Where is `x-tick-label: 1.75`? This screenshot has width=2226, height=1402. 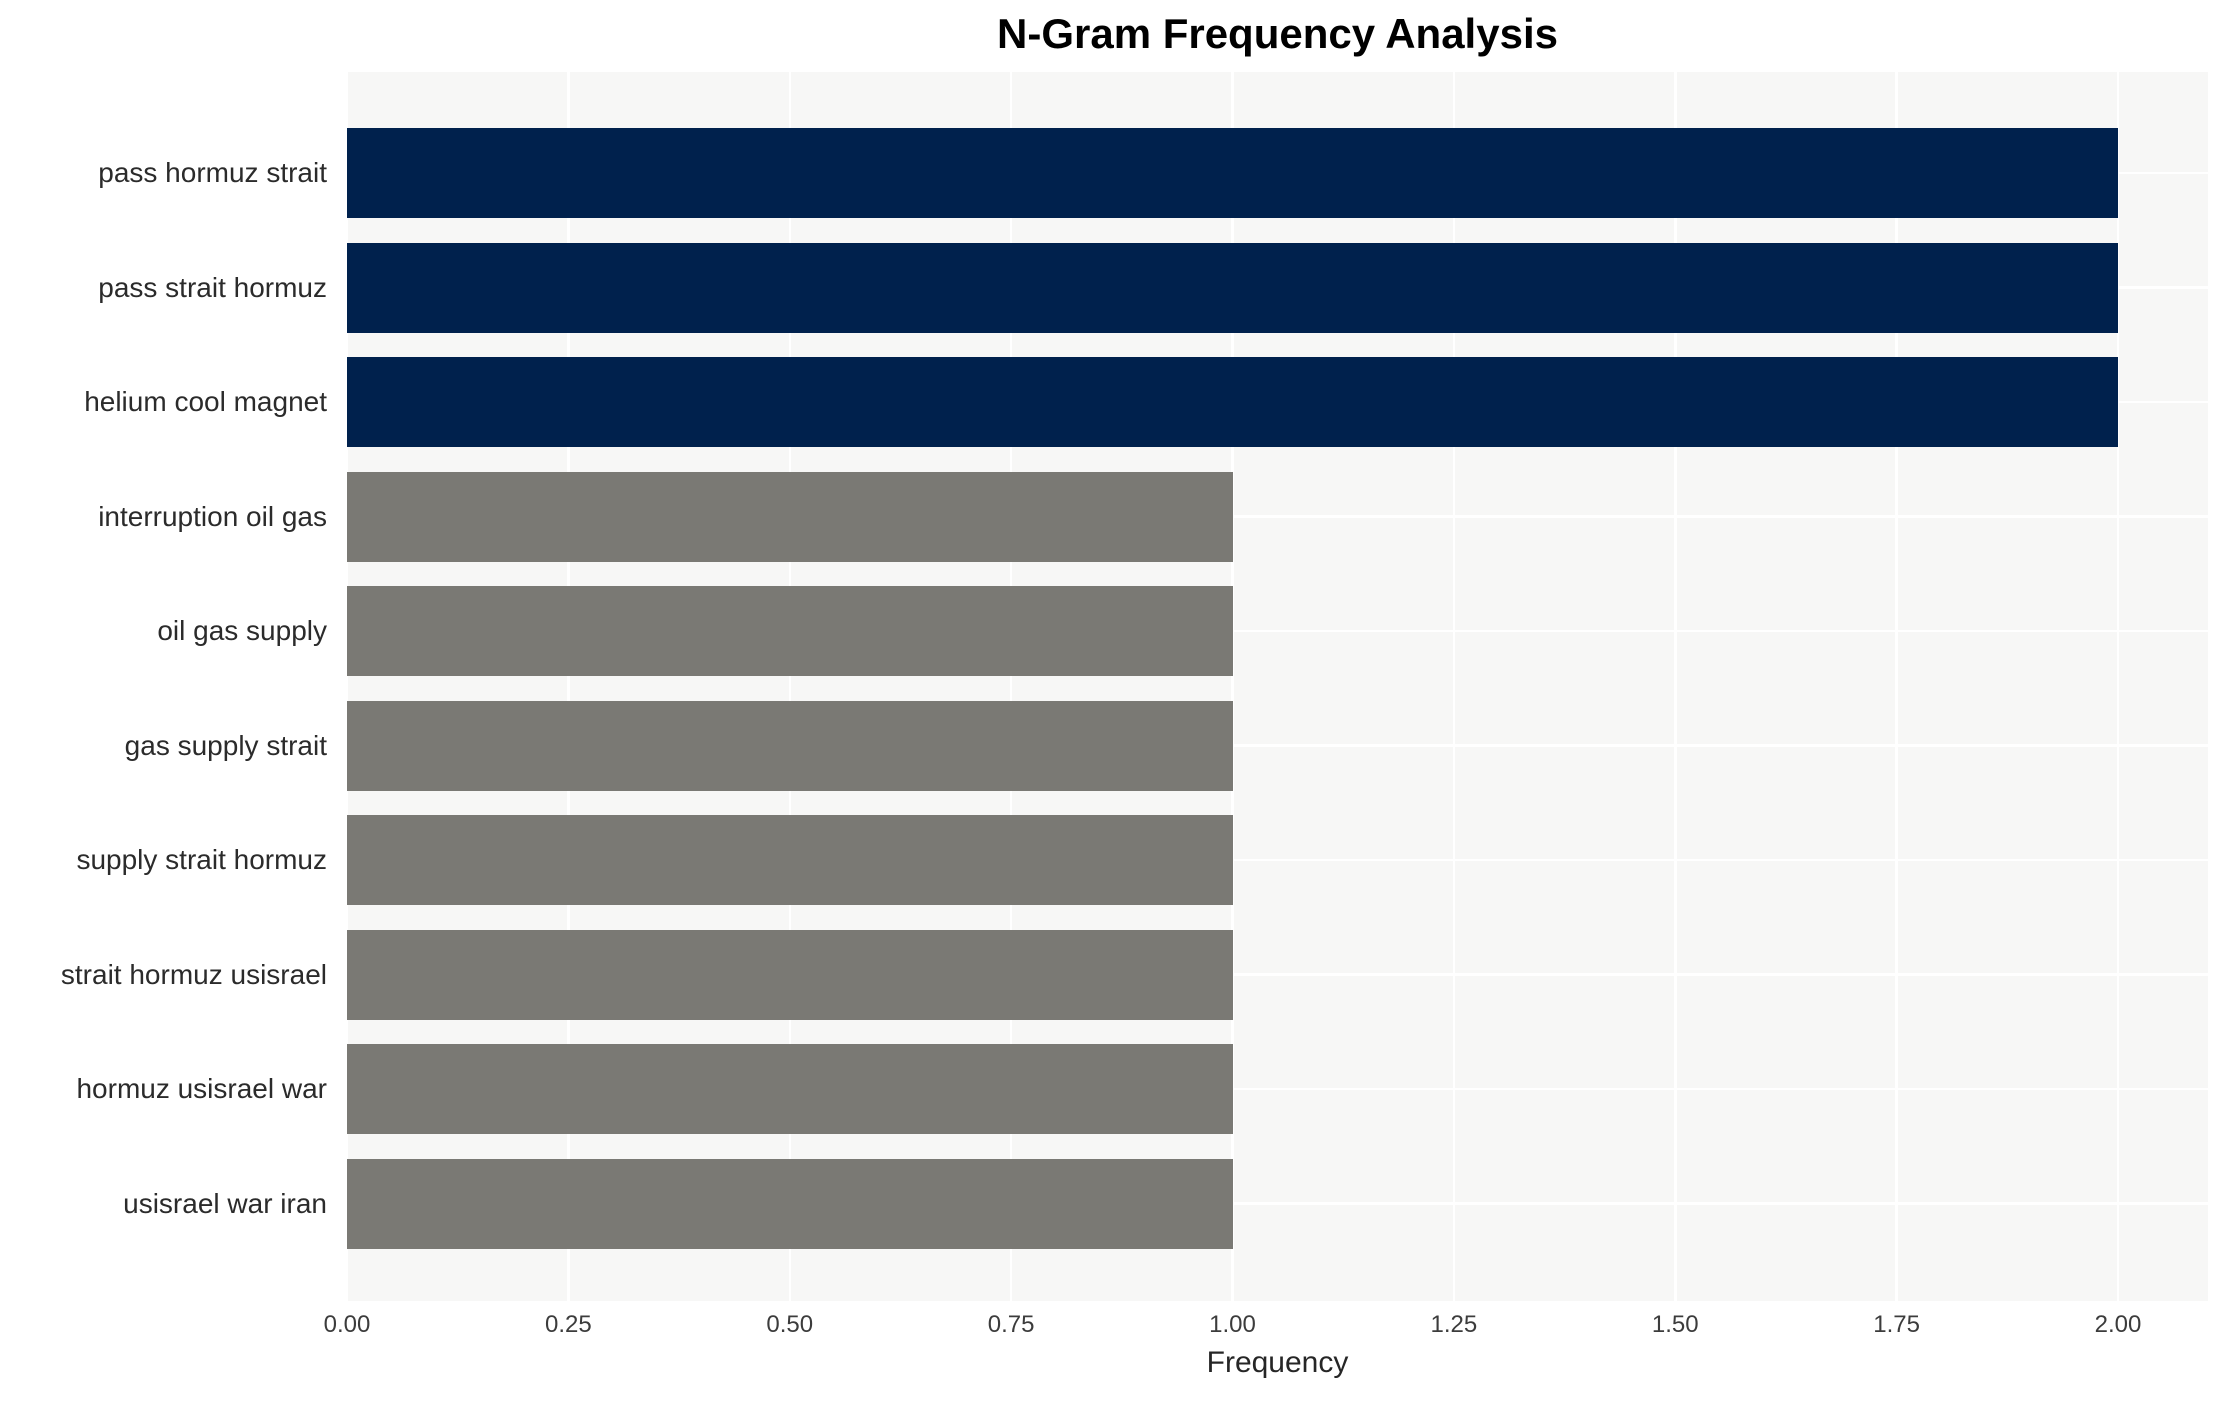 x-tick-label: 1.75 is located at coordinates (1896, 1324).